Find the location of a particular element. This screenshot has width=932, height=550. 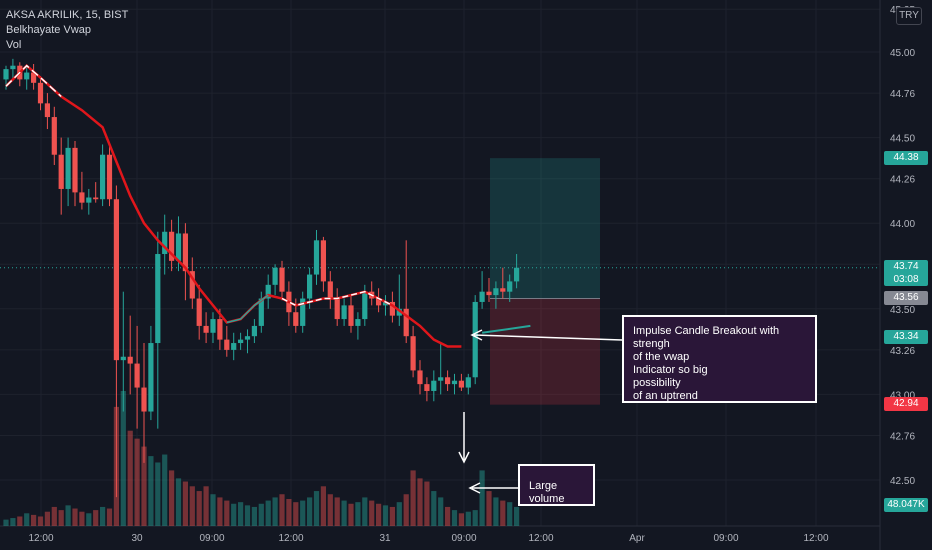

annotation-line: Impulse Candle Breakout with strengh is located at coordinates (706, 337).